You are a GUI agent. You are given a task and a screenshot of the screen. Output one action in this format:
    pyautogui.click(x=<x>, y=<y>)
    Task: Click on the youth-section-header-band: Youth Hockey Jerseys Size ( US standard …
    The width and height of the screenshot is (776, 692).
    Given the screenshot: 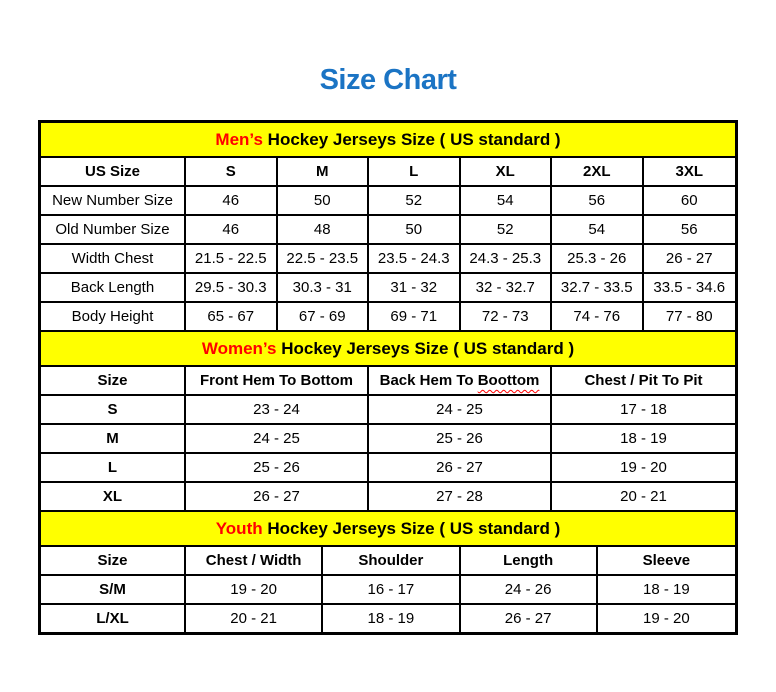 What is the action you would take?
    pyautogui.click(x=388, y=529)
    